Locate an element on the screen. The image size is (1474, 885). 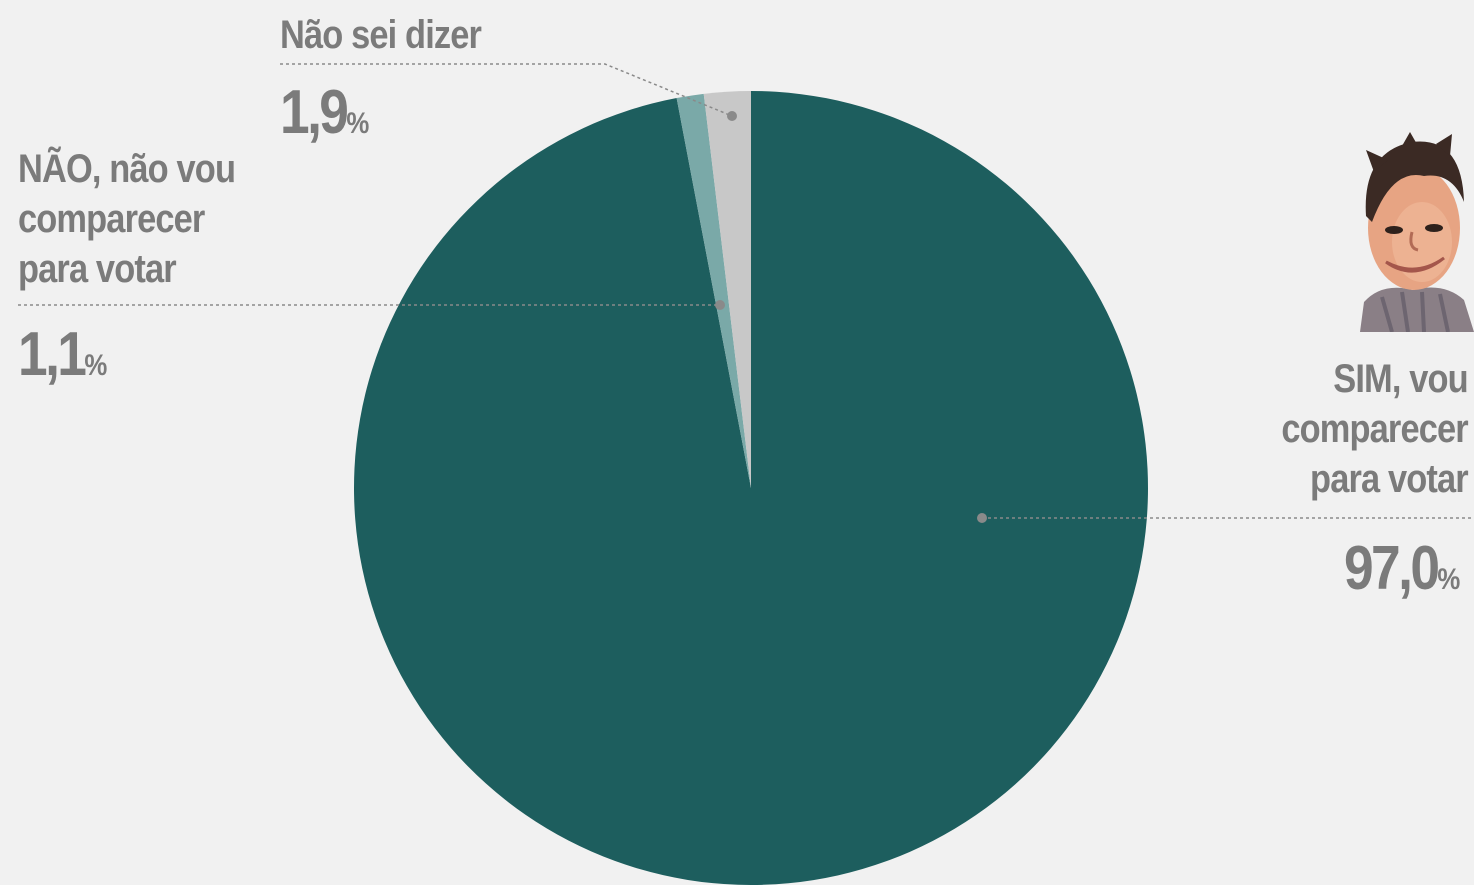
label-sim-line-1: SIM, vou is located at coordinates (1400, 379).